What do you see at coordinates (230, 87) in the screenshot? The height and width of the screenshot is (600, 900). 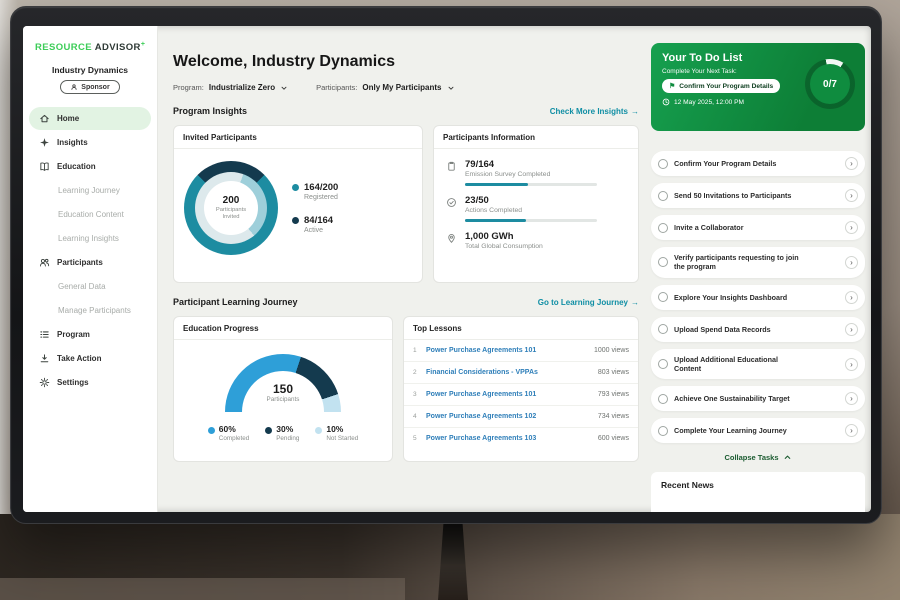 I see `program-filter-dropdown: Program: Industrialize Zero` at bounding box center [230, 87].